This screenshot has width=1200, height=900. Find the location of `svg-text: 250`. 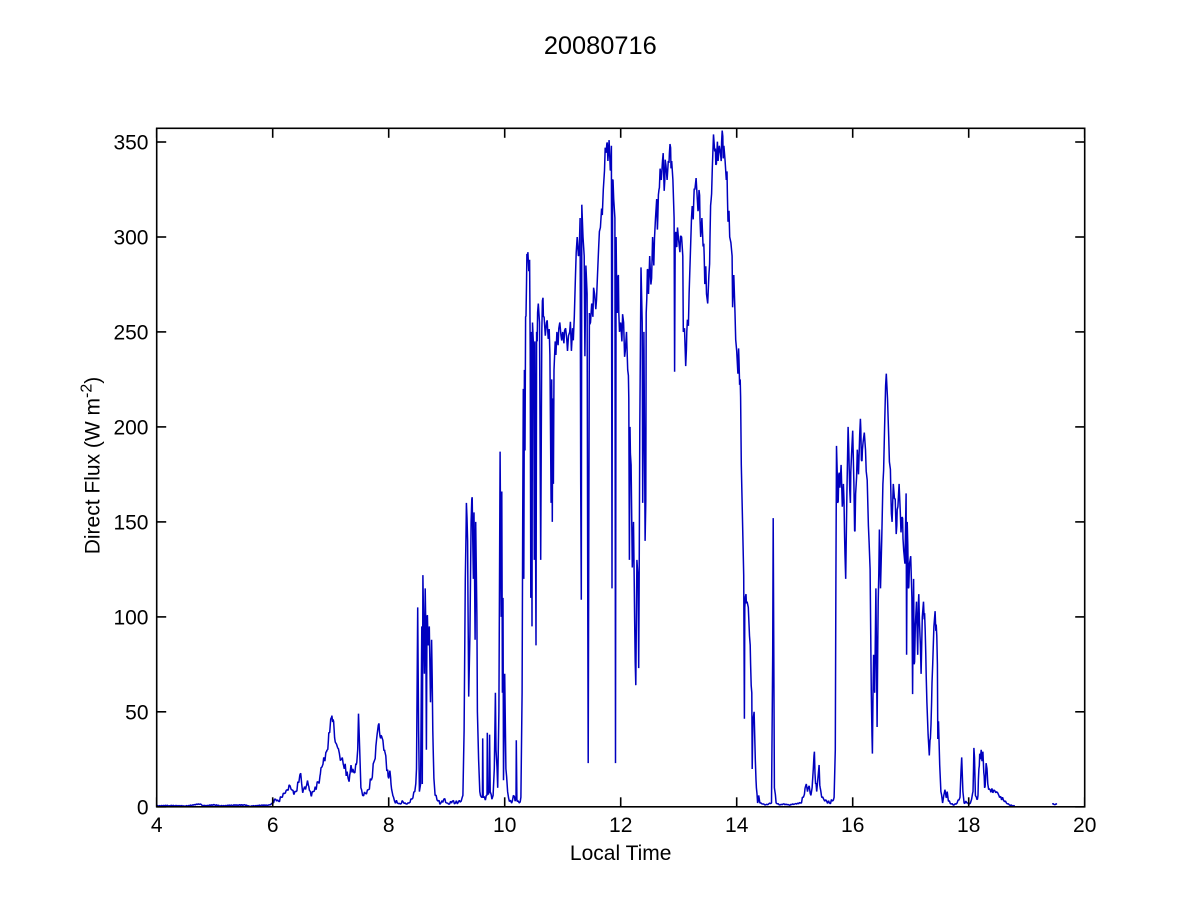

svg-text: 250 is located at coordinates (130, 332).